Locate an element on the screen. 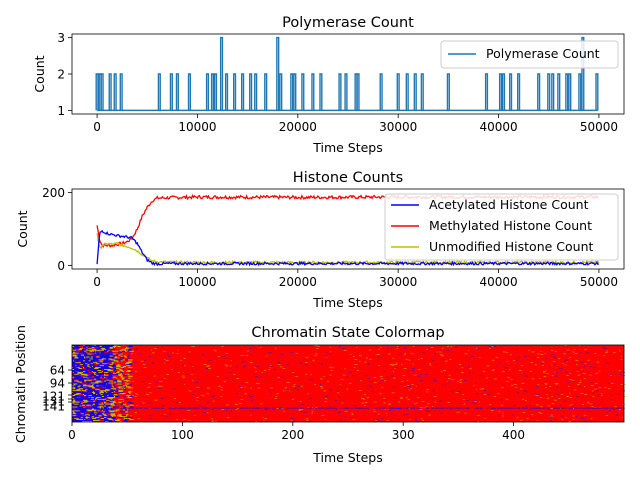  chromatin-title: Chromatin State Colormap is located at coordinates (347, 333).